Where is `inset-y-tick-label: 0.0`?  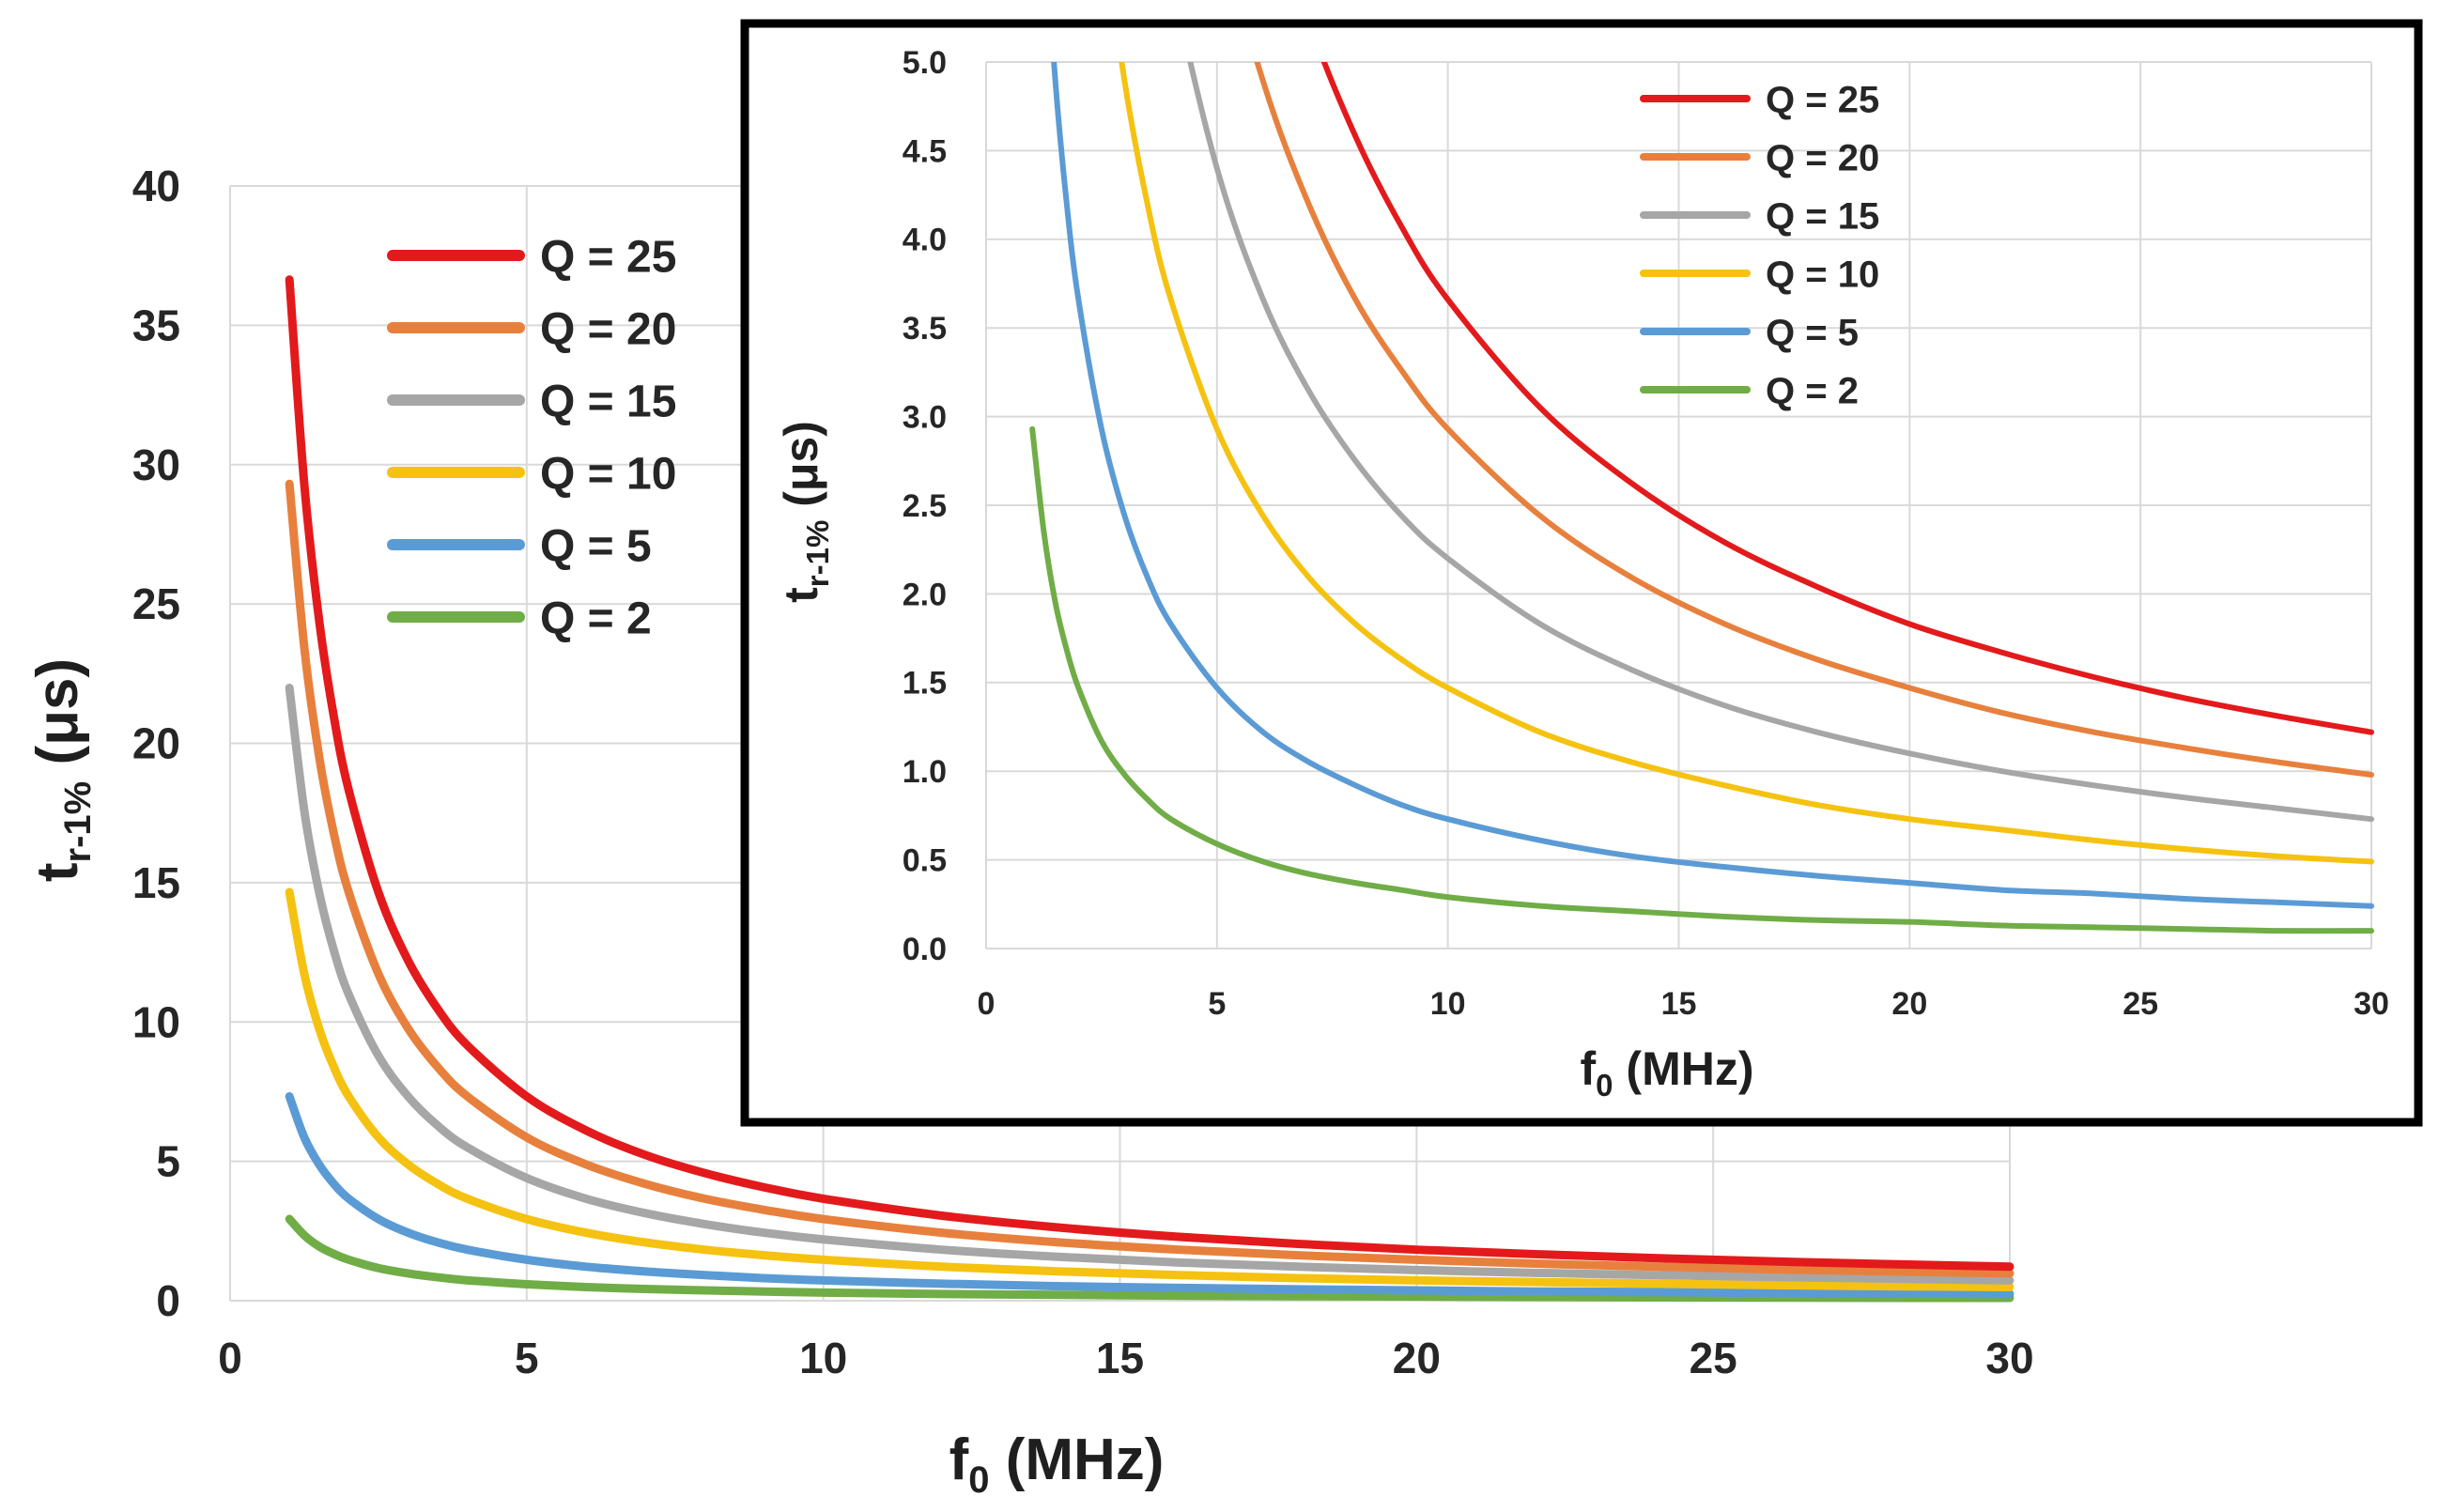 inset-y-tick-label: 0.0 is located at coordinates (925, 950).